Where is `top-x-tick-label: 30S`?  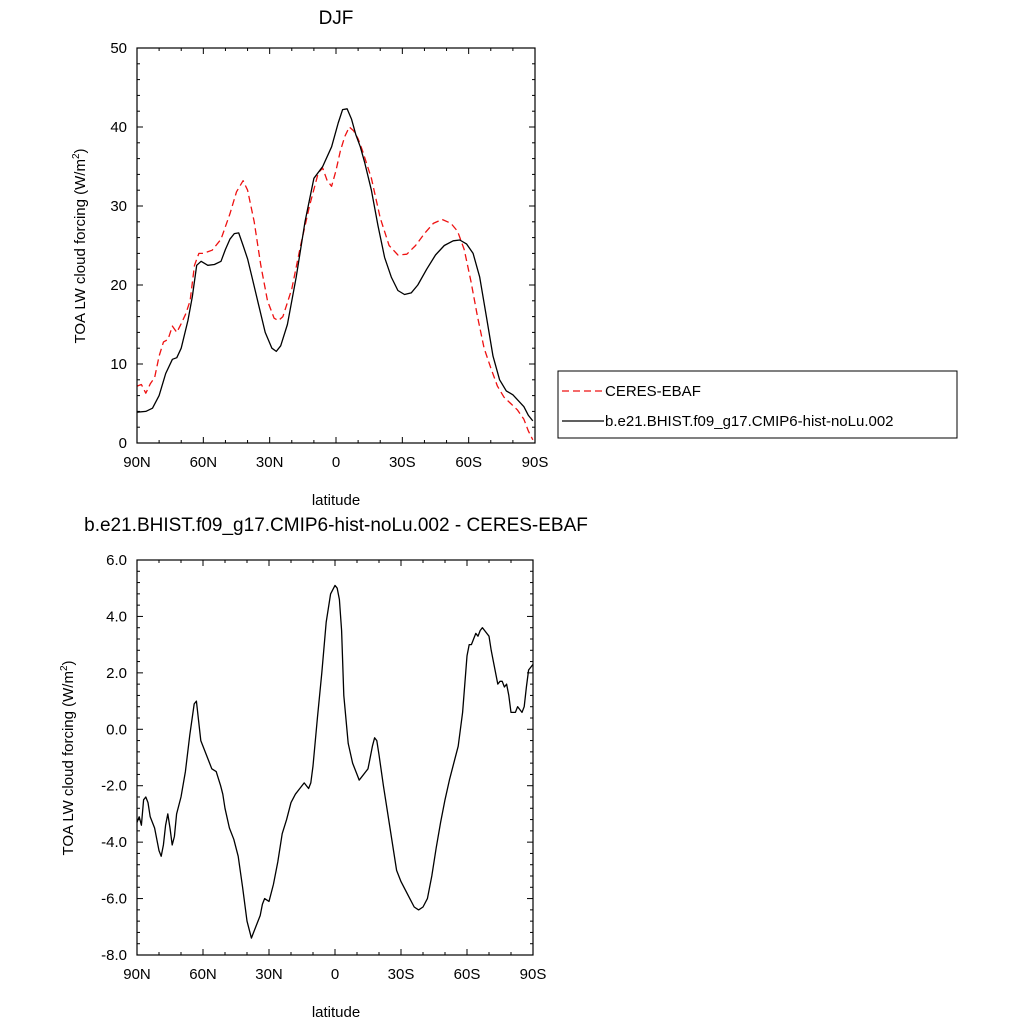
top-x-tick-label: 30S is located at coordinates (402, 462).